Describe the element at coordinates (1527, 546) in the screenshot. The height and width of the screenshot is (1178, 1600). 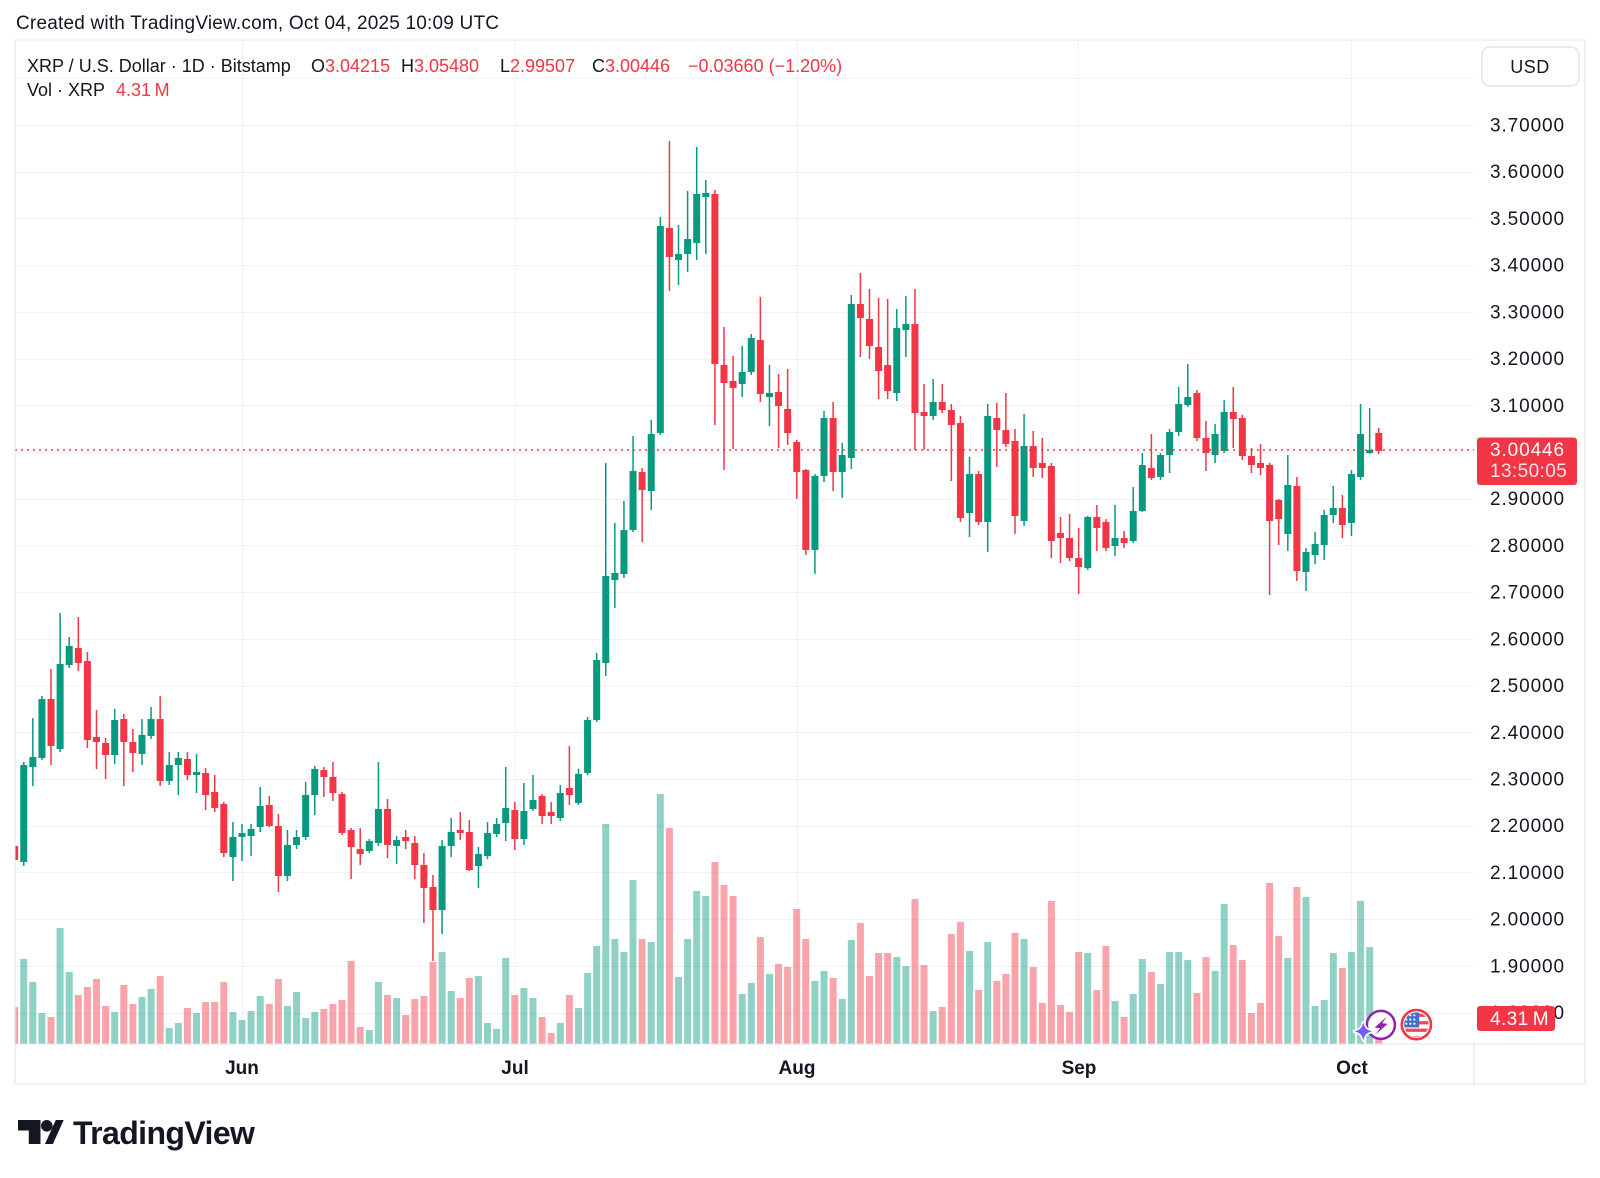
I see `svg-text: 2.80000` at that location.